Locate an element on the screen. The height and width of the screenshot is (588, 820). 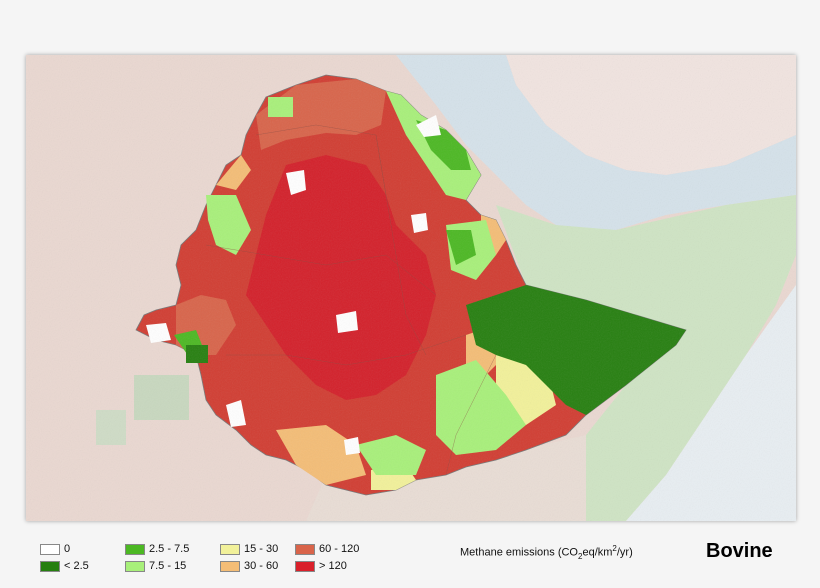
legend-item-5: 30 - 60 is located at coordinates (249, 566).